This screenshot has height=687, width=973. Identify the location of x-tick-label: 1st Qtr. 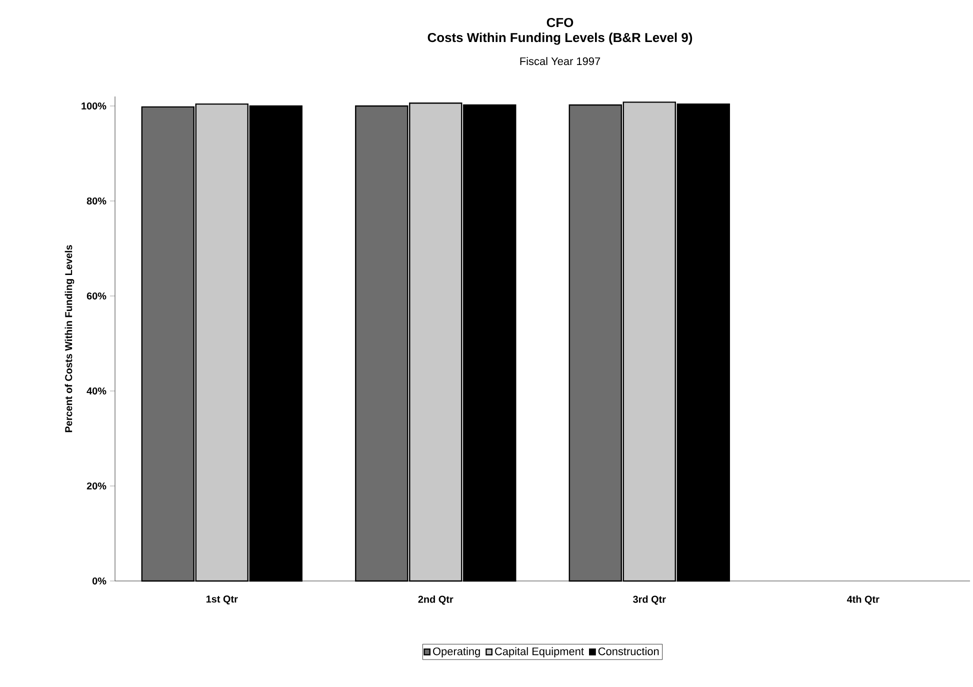
(222, 600).